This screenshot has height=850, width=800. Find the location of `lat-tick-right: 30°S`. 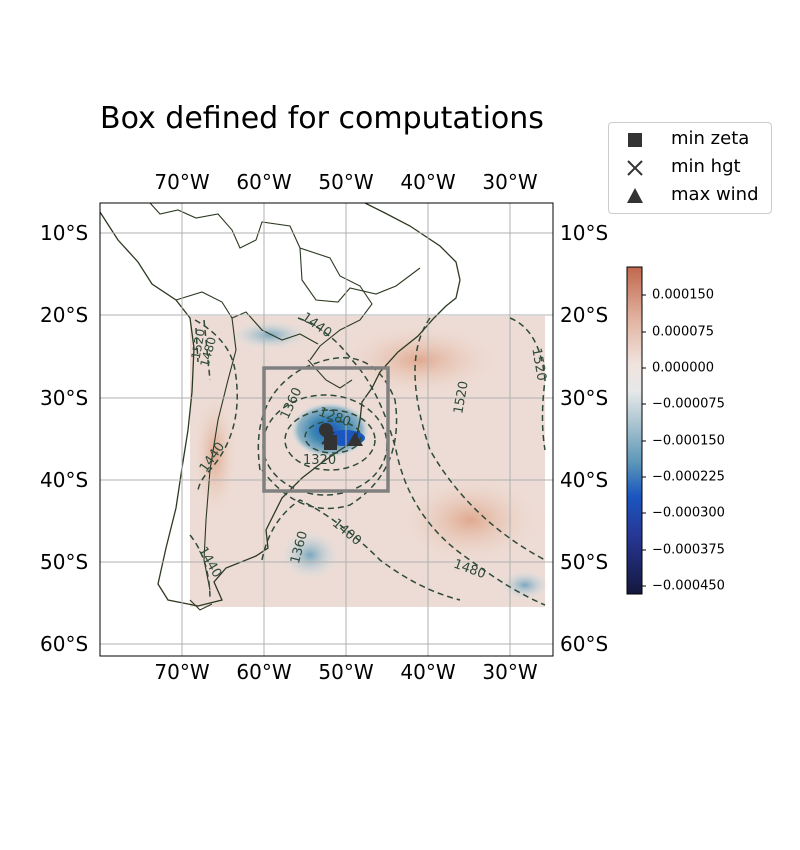

lat-tick-right: 30°S is located at coordinates (584, 398).